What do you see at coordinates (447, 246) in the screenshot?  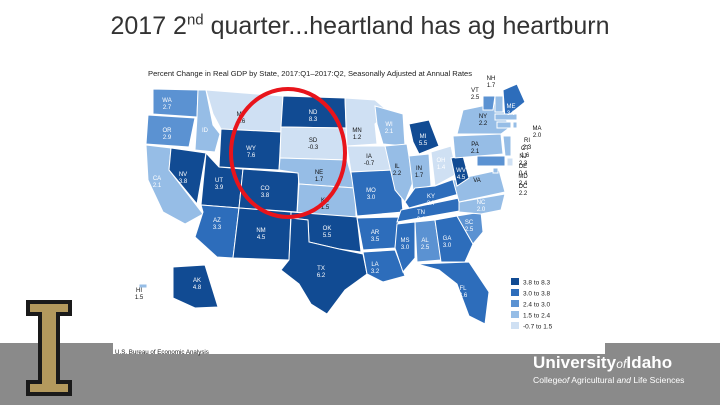 I see `state-value-ga: 3.0` at bounding box center [447, 246].